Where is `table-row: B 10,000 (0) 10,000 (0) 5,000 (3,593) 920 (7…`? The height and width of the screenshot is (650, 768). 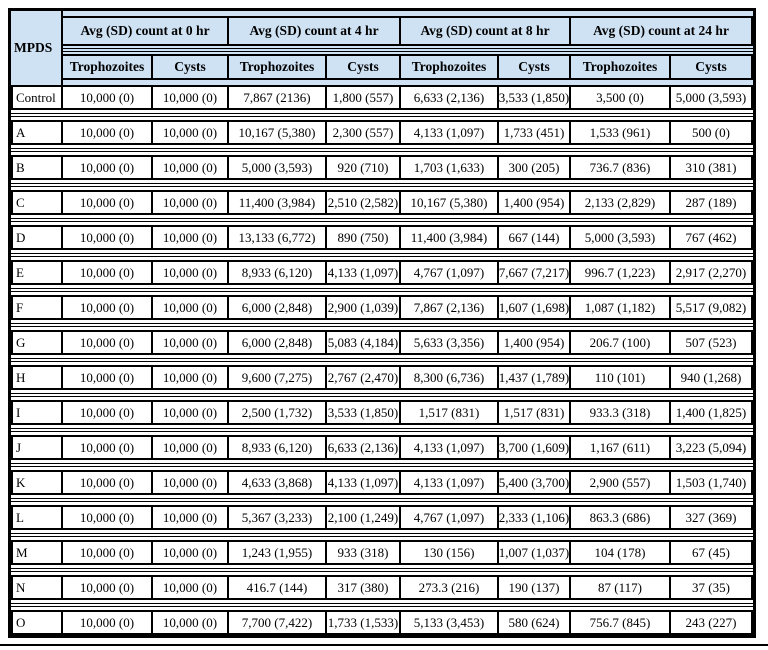
table-row: B 10,000 (0) 10,000 (0) 5,000 (3,593) 920 (7… is located at coordinates (382, 167).